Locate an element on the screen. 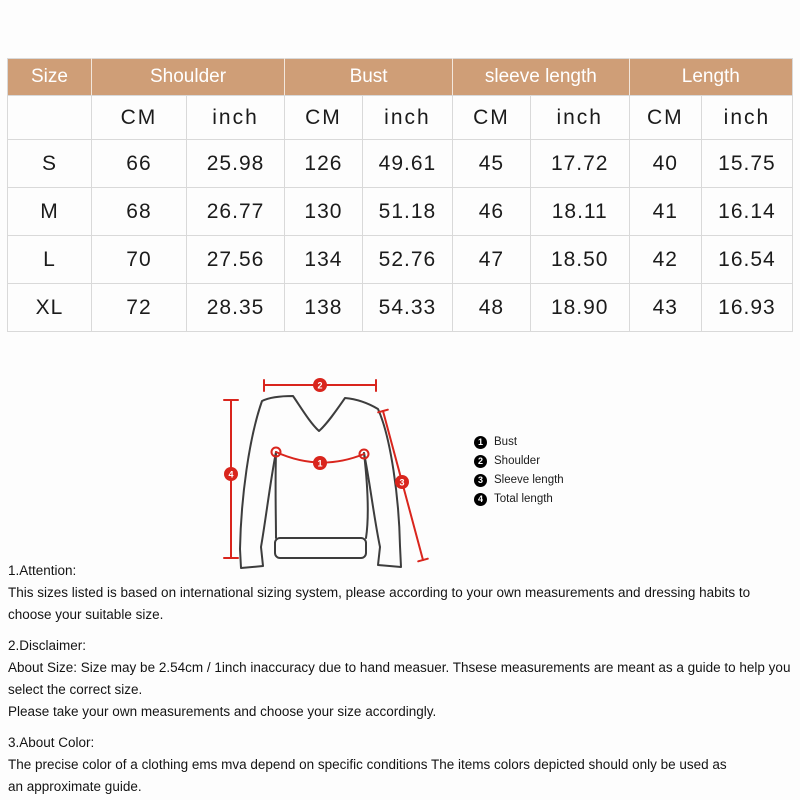  total-length-marker-icon is located at coordinates (231, 474).